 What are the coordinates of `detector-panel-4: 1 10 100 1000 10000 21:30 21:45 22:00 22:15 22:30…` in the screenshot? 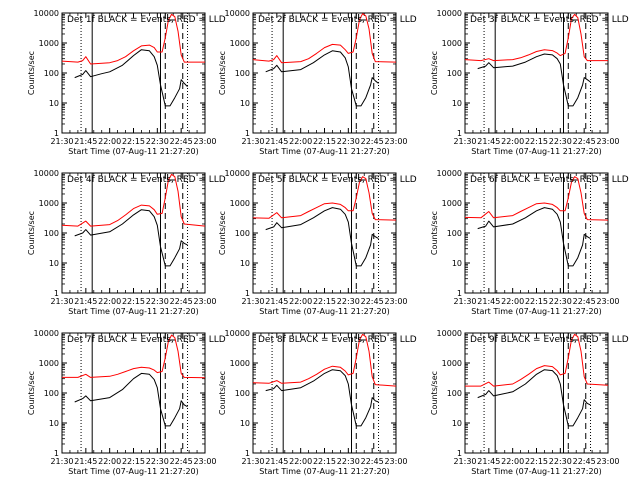 It's located at (126, 242).